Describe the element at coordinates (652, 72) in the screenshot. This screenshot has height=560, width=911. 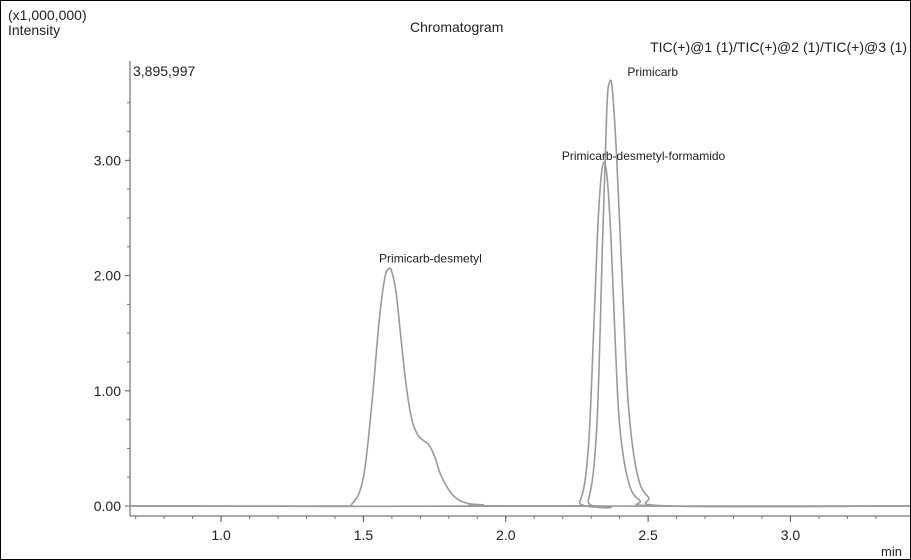
I see `peak-label: Primicarb` at that location.